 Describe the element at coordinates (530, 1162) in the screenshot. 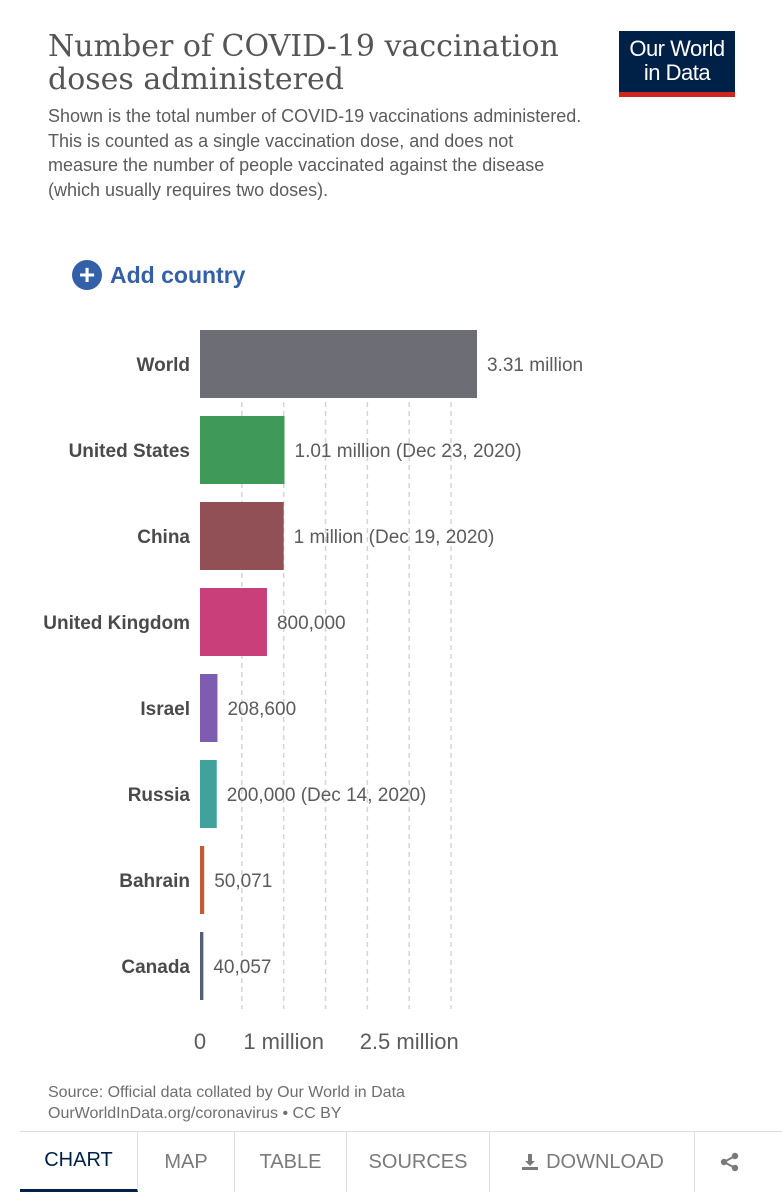

I see `download-icon` at that location.